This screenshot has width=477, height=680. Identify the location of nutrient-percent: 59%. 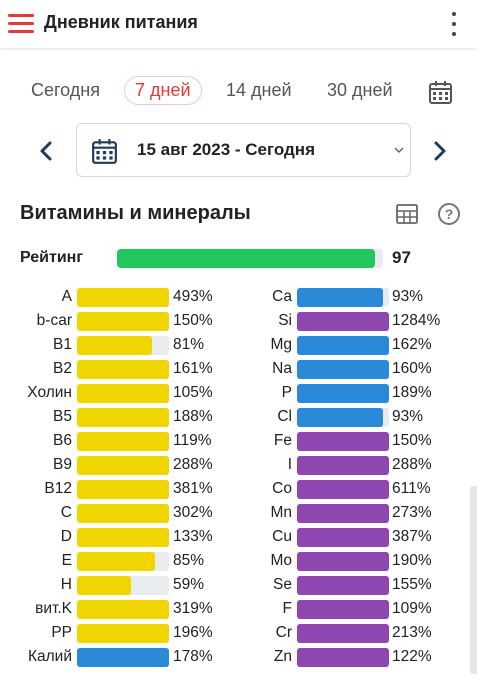
(189, 584).